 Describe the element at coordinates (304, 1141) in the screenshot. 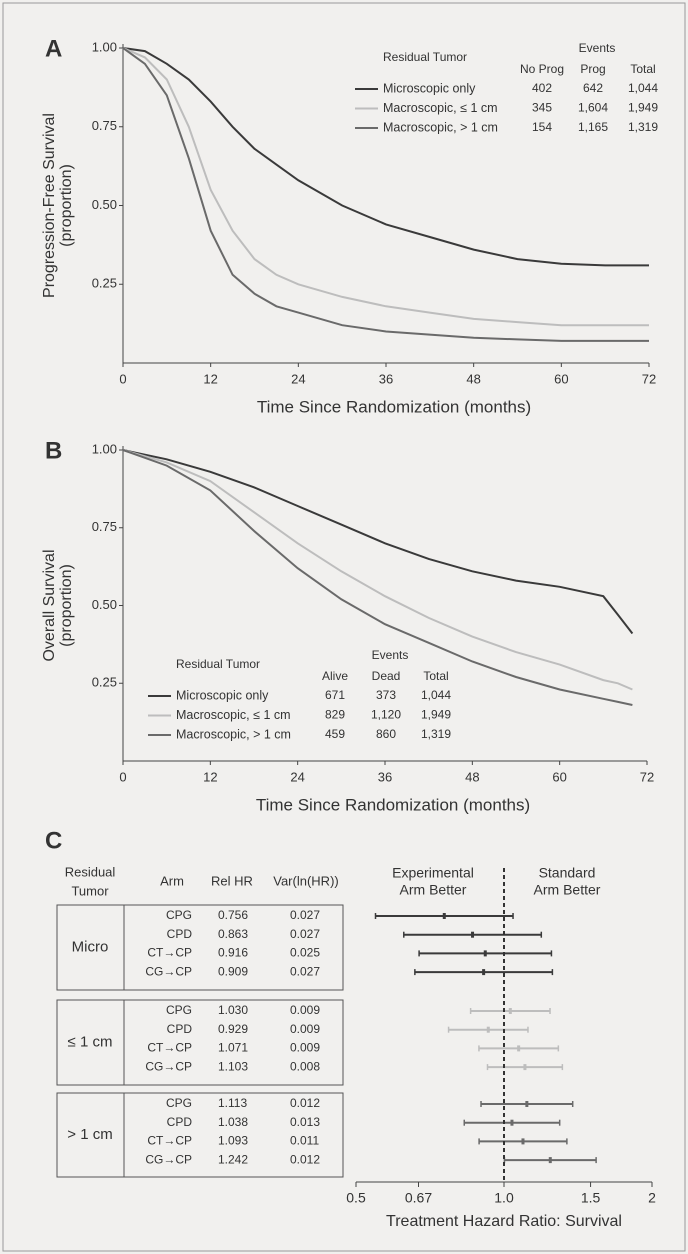

I see `var-cell: 0.011` at that location.